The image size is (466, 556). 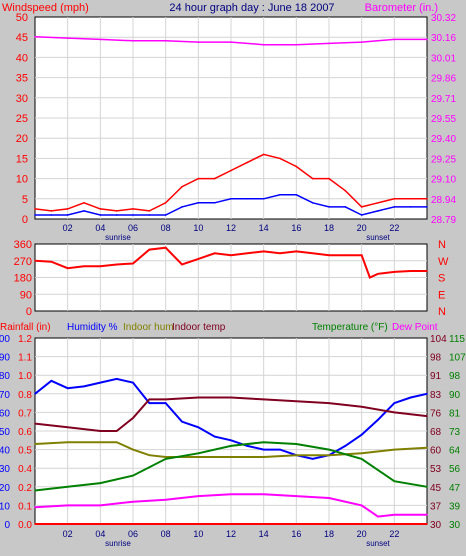 I want to click on humidity-tick-label: 90, so click(x=5, y=358).